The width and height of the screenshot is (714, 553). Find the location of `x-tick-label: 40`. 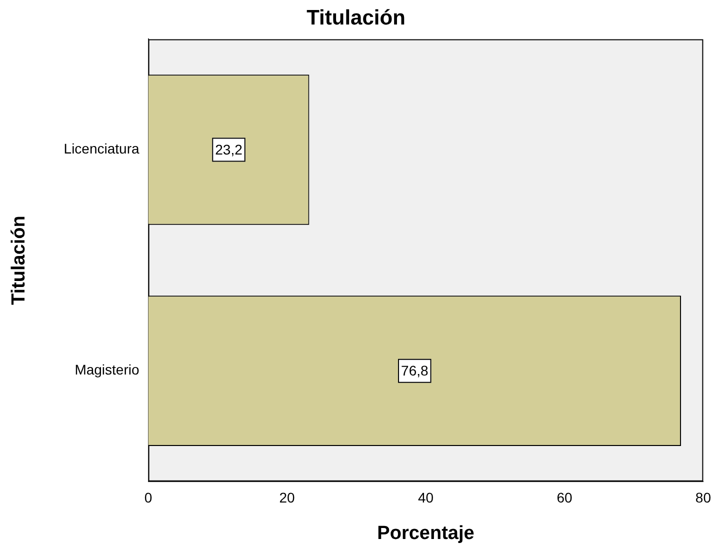

x-tick-label: 40 is located at coordinates (426, 498).